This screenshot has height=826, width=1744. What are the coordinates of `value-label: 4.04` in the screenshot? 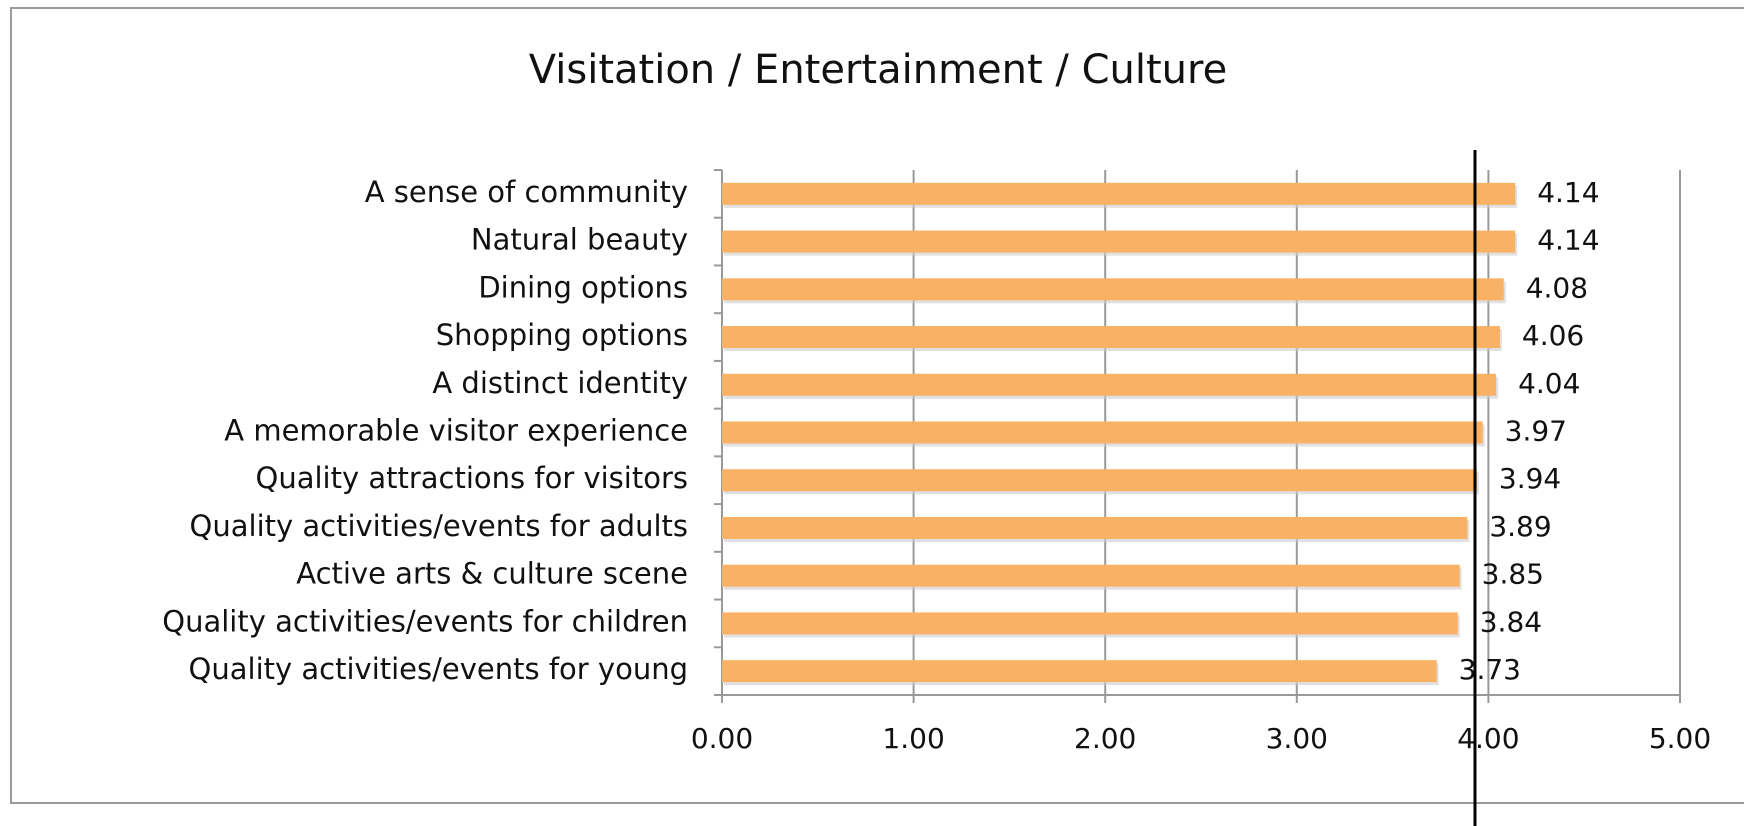 It's located at (1549, 383).